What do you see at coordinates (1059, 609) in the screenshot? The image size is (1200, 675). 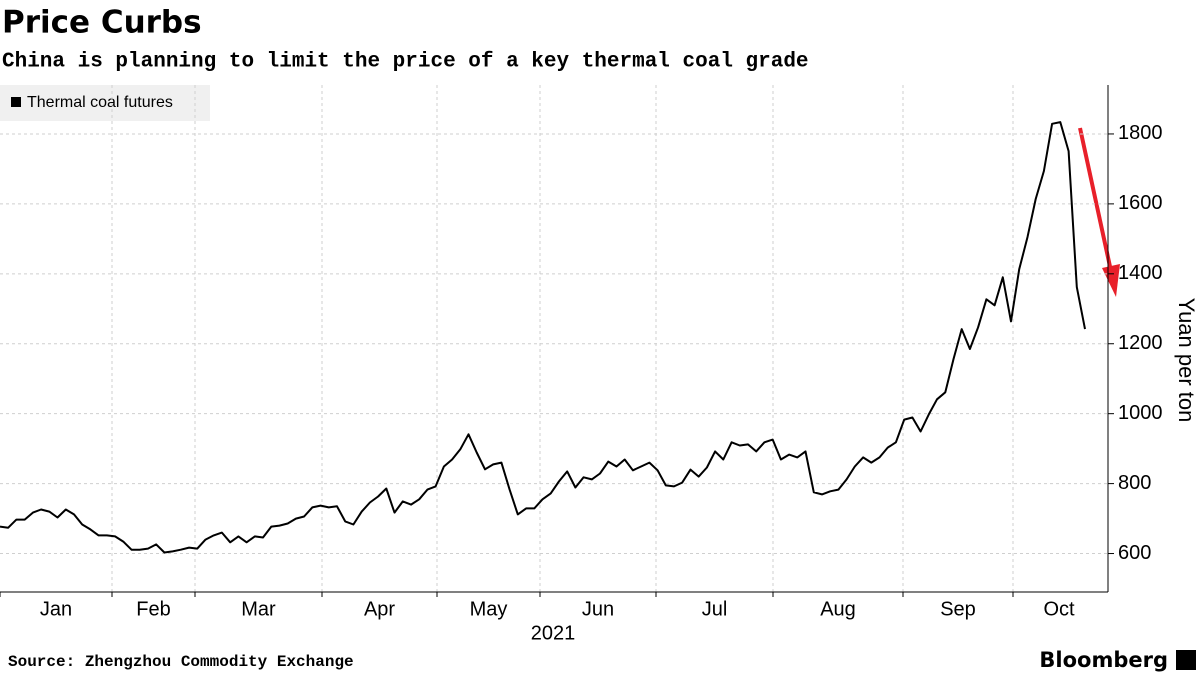 I see `x-tick-label: Oct` at bounding box center [1059, 609].